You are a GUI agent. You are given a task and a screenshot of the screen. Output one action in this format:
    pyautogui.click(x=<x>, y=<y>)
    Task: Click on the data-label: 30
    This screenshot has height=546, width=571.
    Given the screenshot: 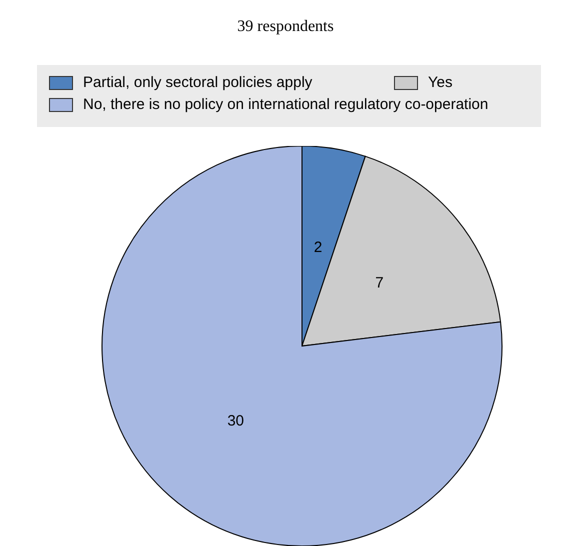 What is the action you would take?
    pyautogui.click(x=235, y=421)
    